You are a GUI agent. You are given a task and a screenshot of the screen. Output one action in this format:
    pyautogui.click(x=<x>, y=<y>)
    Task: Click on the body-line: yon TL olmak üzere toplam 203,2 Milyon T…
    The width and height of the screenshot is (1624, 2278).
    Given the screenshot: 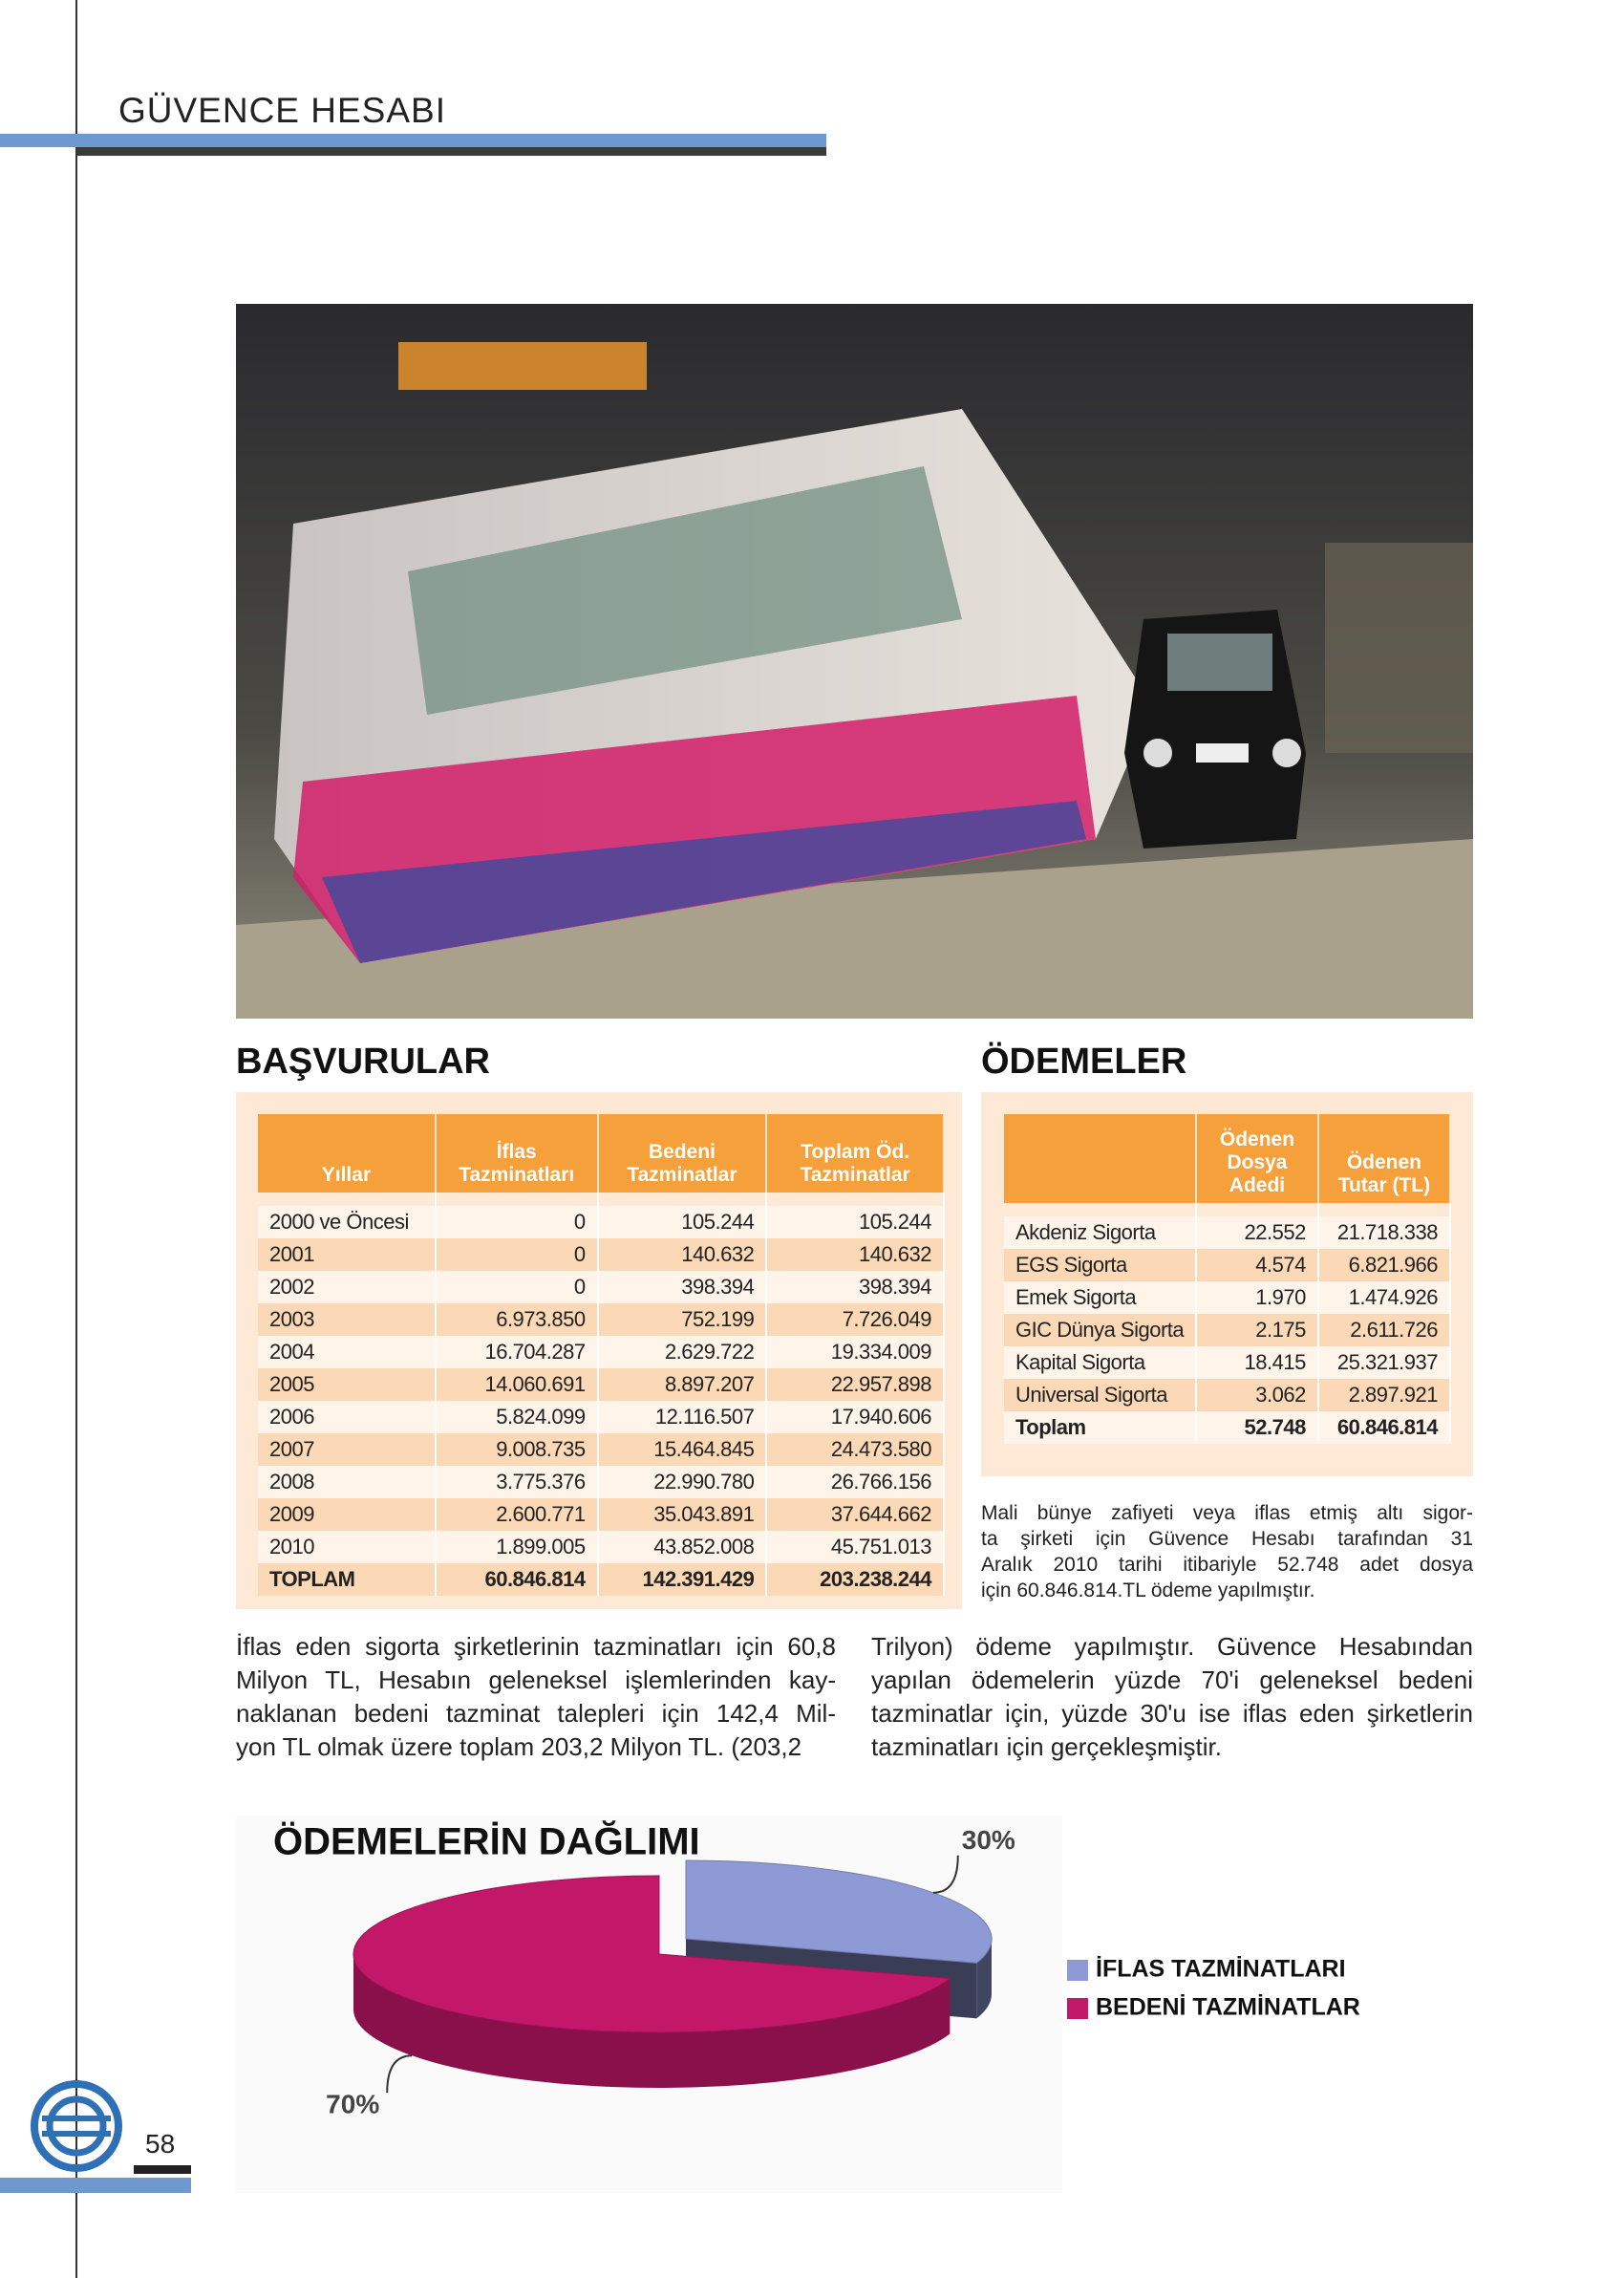 What is the action you would take?
    pyautogui.click(x=519, y=1746)
    